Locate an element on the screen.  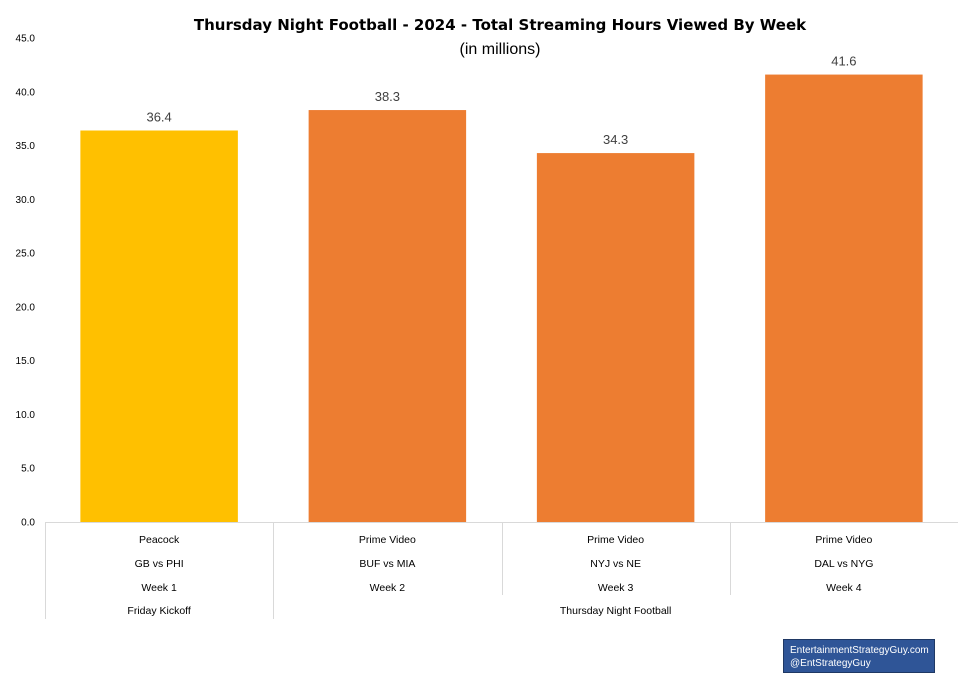
group-label: Friday Kickoff is located at coordinates (158, 611).